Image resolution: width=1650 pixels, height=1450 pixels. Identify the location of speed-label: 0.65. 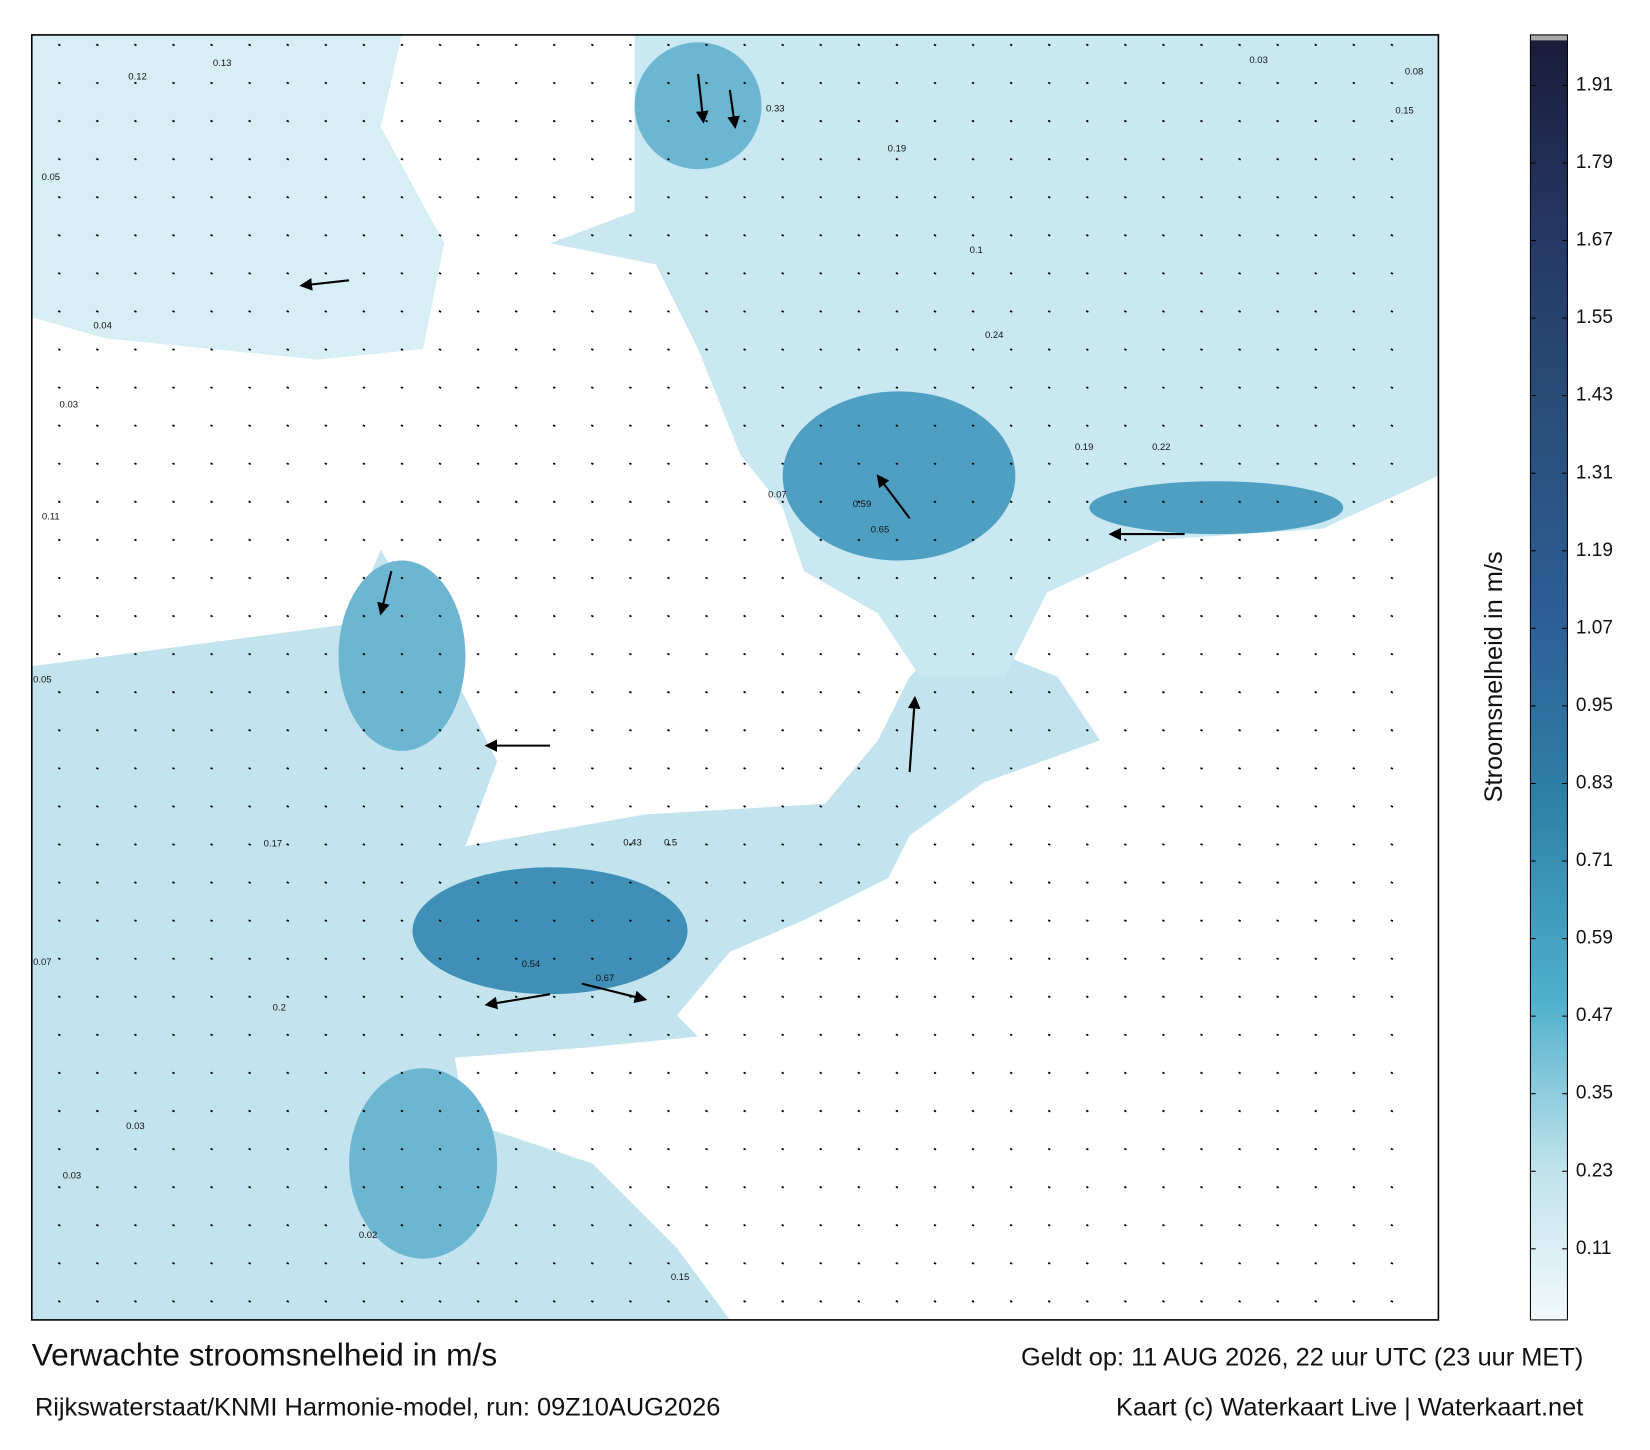
(880, 529).